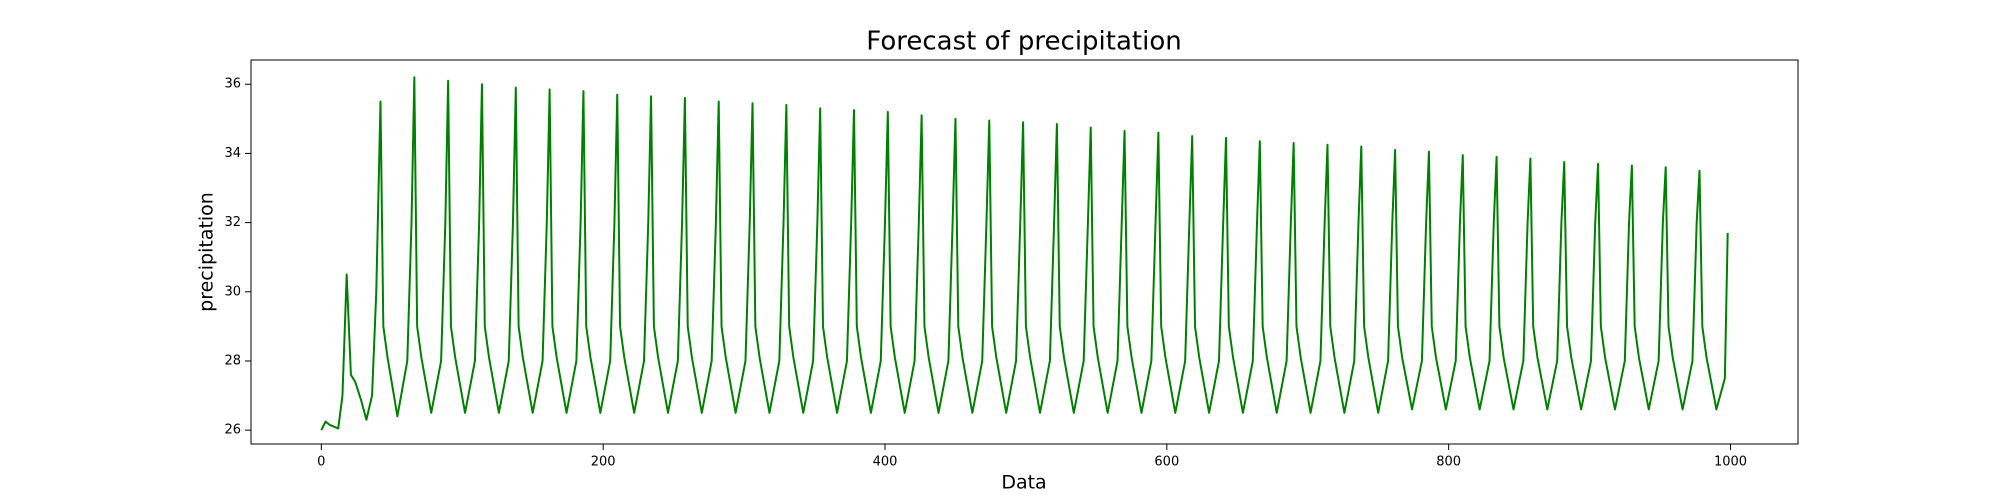  What do you see at coordinates (232, 430) in the screenshot?
I see `y-tick-label: 26` at bounding box center [232, 430].